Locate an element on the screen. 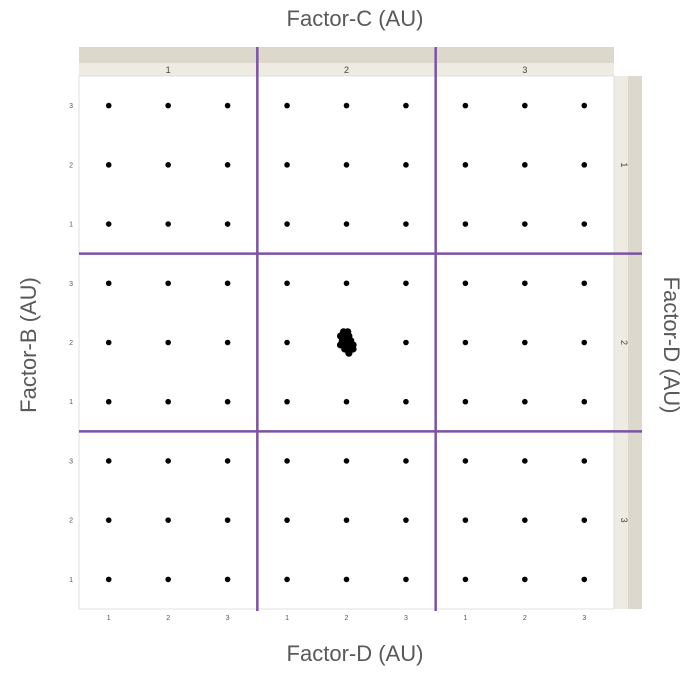  right-strip-band-dark is located at coordinates (635, 342).